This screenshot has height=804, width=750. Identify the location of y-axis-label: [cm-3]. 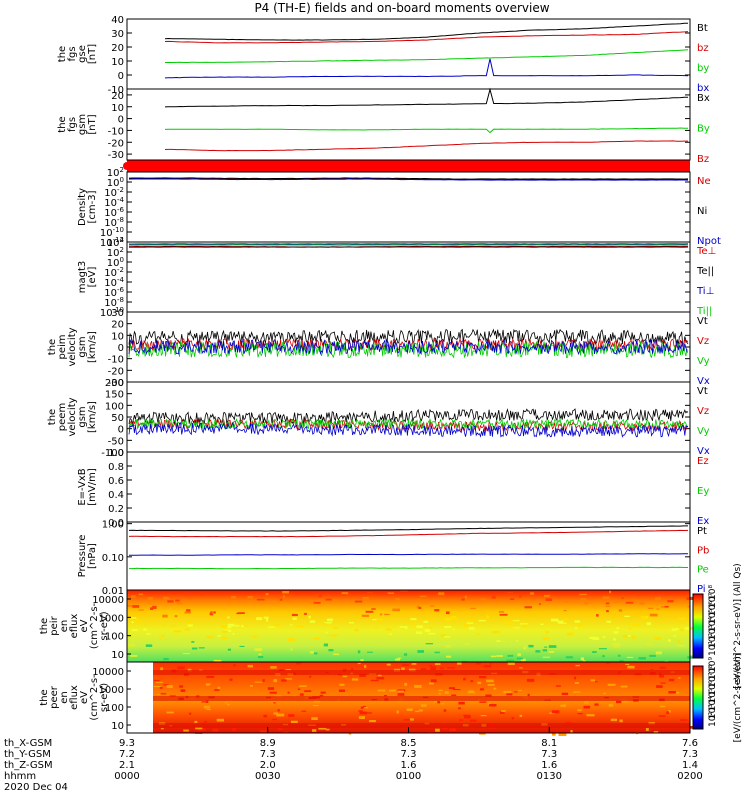
(92, 206).